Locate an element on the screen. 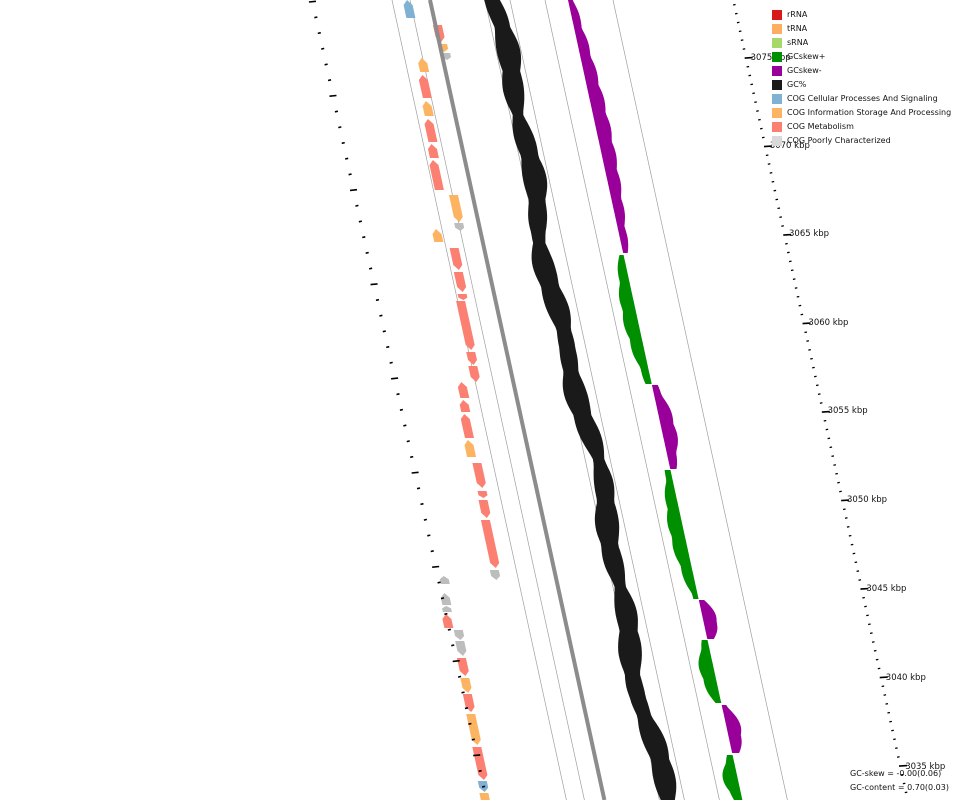 The image size is (960, 800). legend-label: COG Poorly Characterized is located at coordinates (839, 140).